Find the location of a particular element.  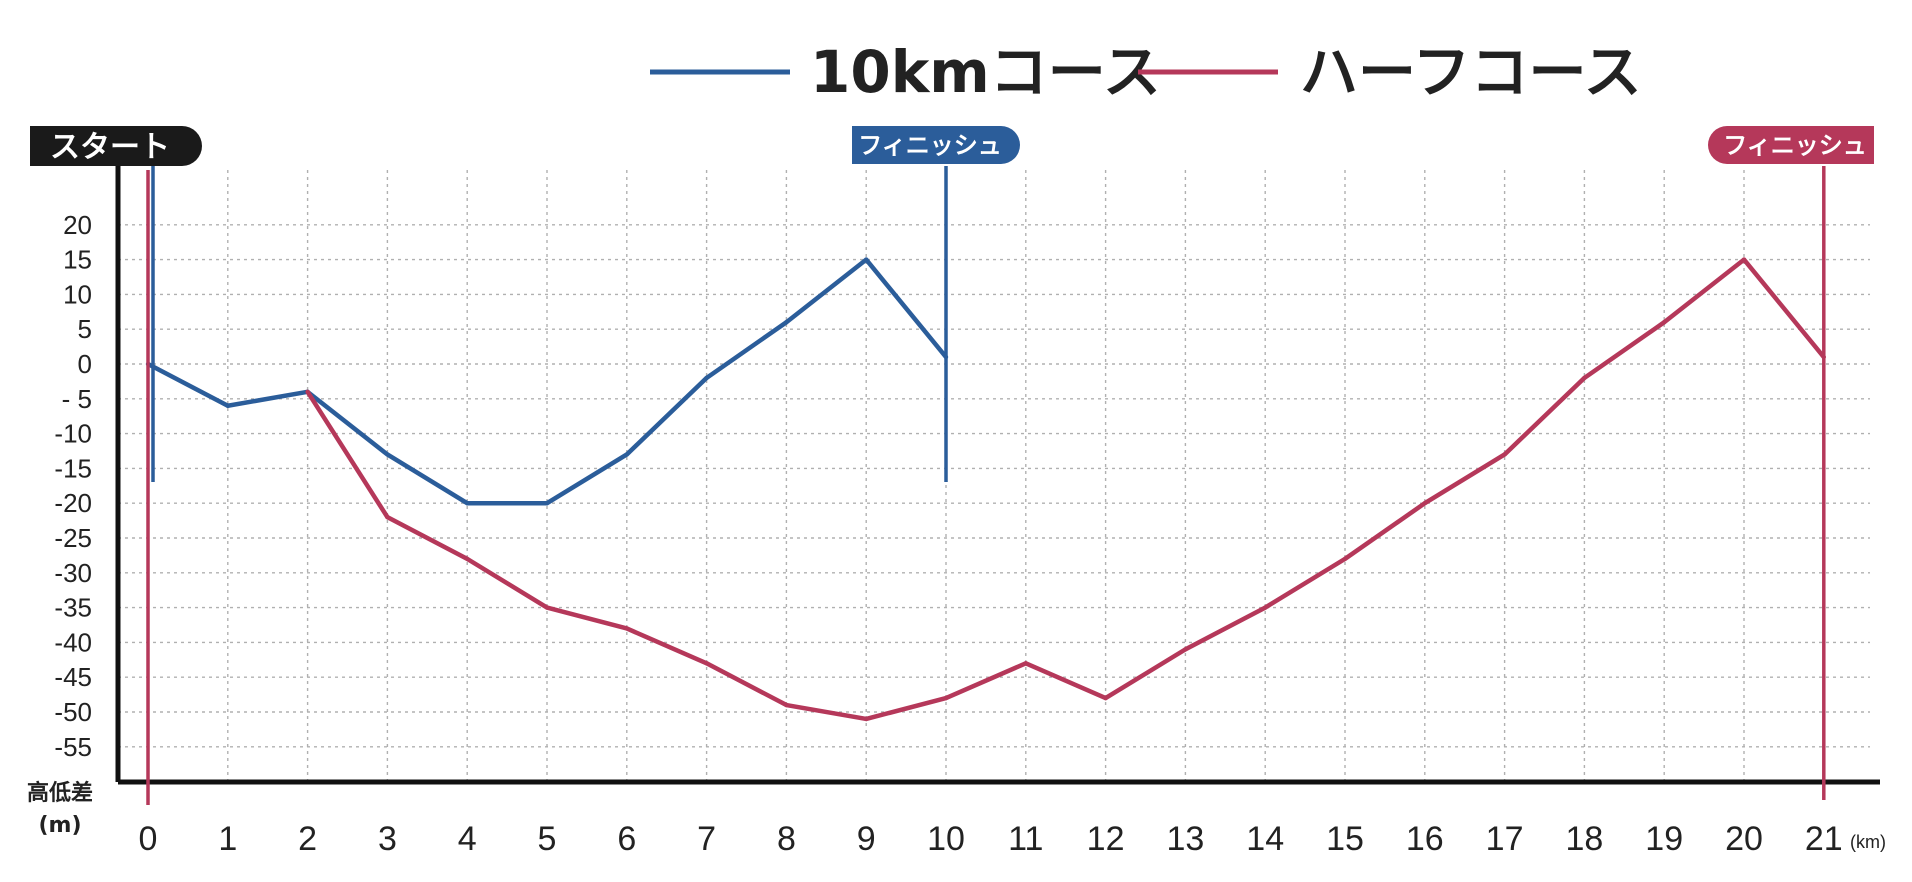

y-axis-label: 高低差 is located at coordinates (60, 793).